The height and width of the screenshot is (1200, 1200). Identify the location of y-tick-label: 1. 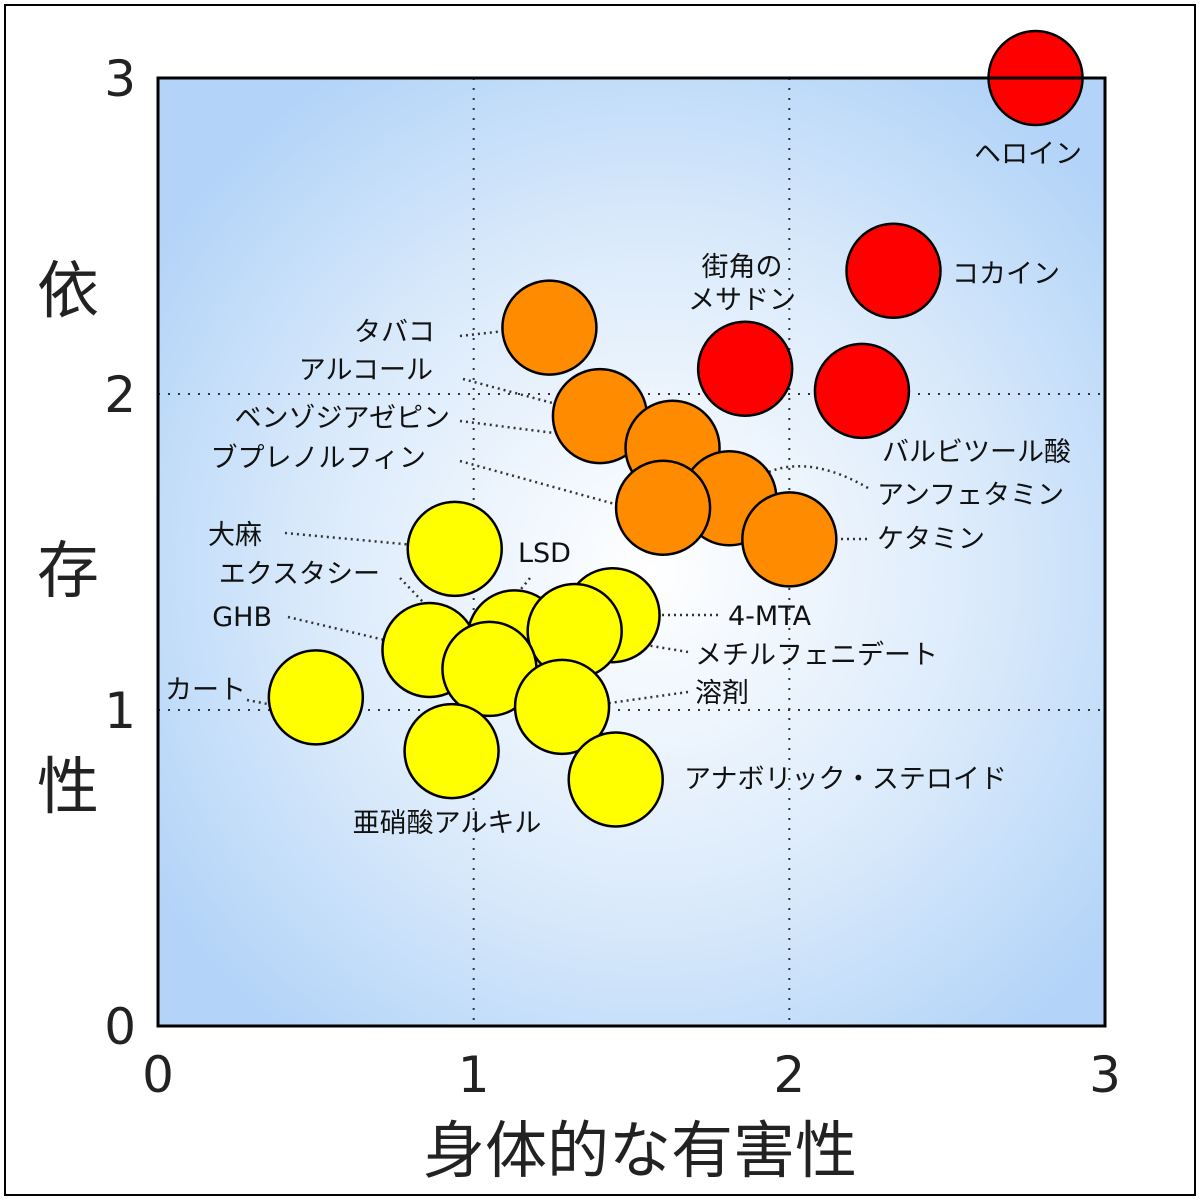
(120, 711).